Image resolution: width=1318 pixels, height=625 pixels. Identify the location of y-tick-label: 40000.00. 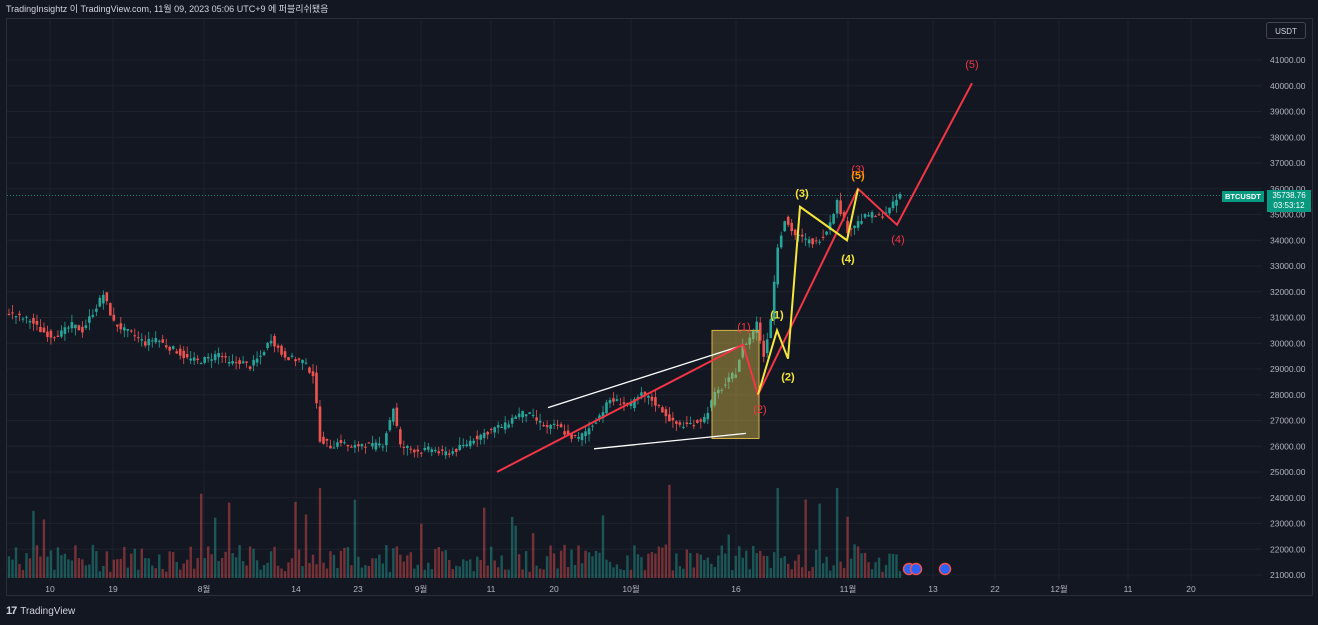
(1288, 86).